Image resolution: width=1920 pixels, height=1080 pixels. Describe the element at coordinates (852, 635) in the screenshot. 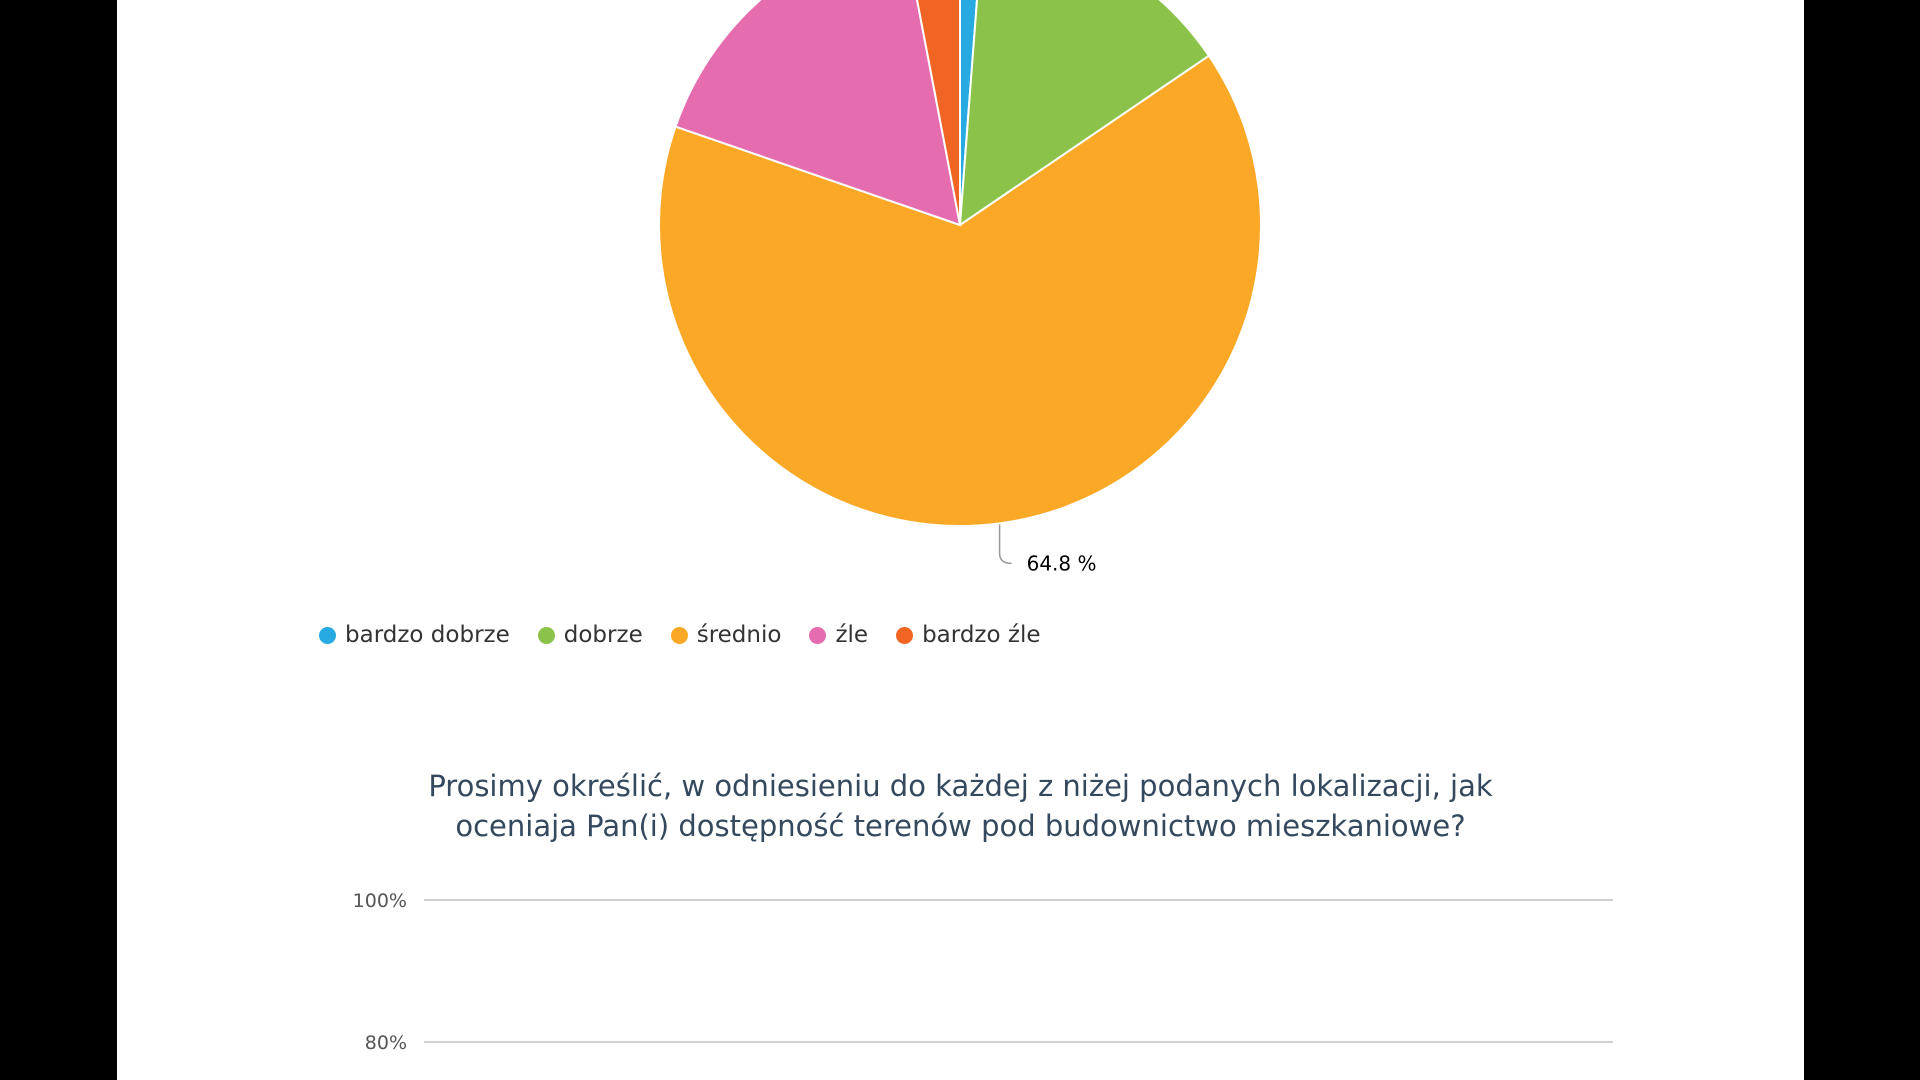

I see `legend-label-zle: źle` at that location.